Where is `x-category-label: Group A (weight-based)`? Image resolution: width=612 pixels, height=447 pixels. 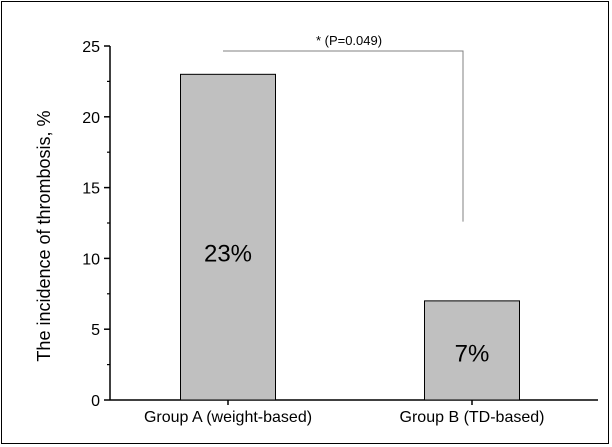
x-category-label: Group A (weight-based) is located at coordinates (228, 417).